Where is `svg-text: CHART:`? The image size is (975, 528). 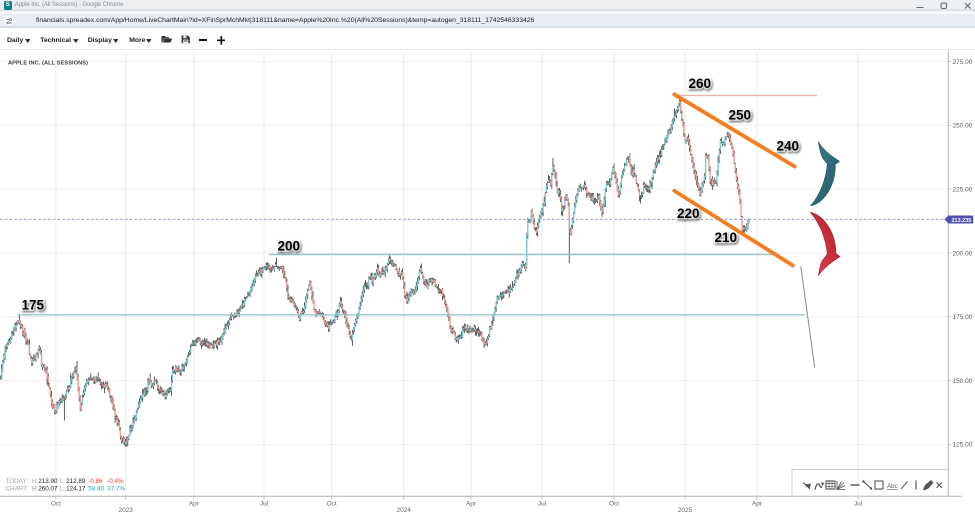
svg-text: CHART: is located at coordinates (17, 489).